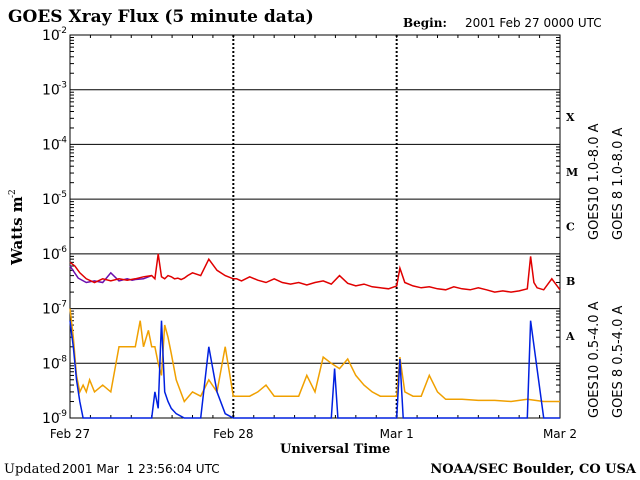 The height and width of the screenshot is (480, 640). What do you see at coordinates (560, 434) in the screenshot?
I see `x-tick-label: Mar 2` at bounding box center [560, 434].